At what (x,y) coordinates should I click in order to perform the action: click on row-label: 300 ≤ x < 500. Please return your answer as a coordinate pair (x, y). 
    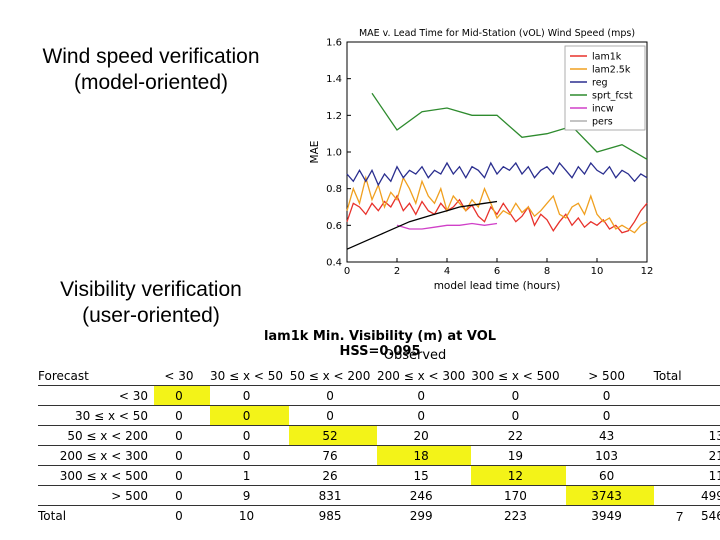
    Looking at the image, I should click on (96, 475).